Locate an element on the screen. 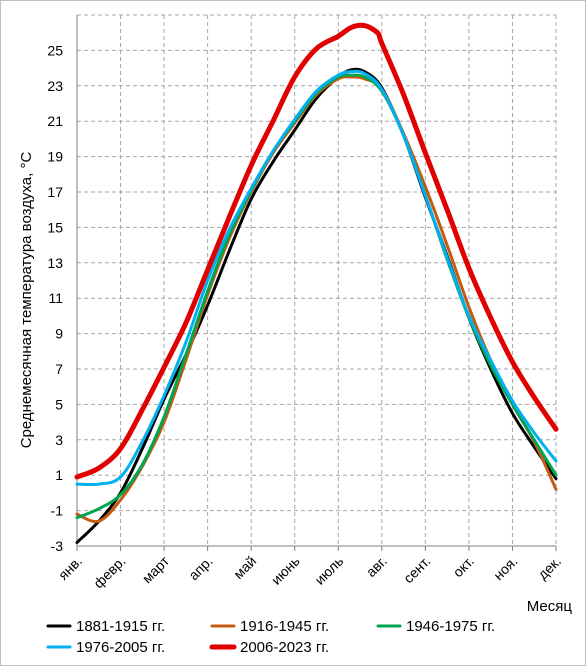 The height and width of the screenshot is (668, 588). y-tick-label: 25 is located at coordinates (55, 50).